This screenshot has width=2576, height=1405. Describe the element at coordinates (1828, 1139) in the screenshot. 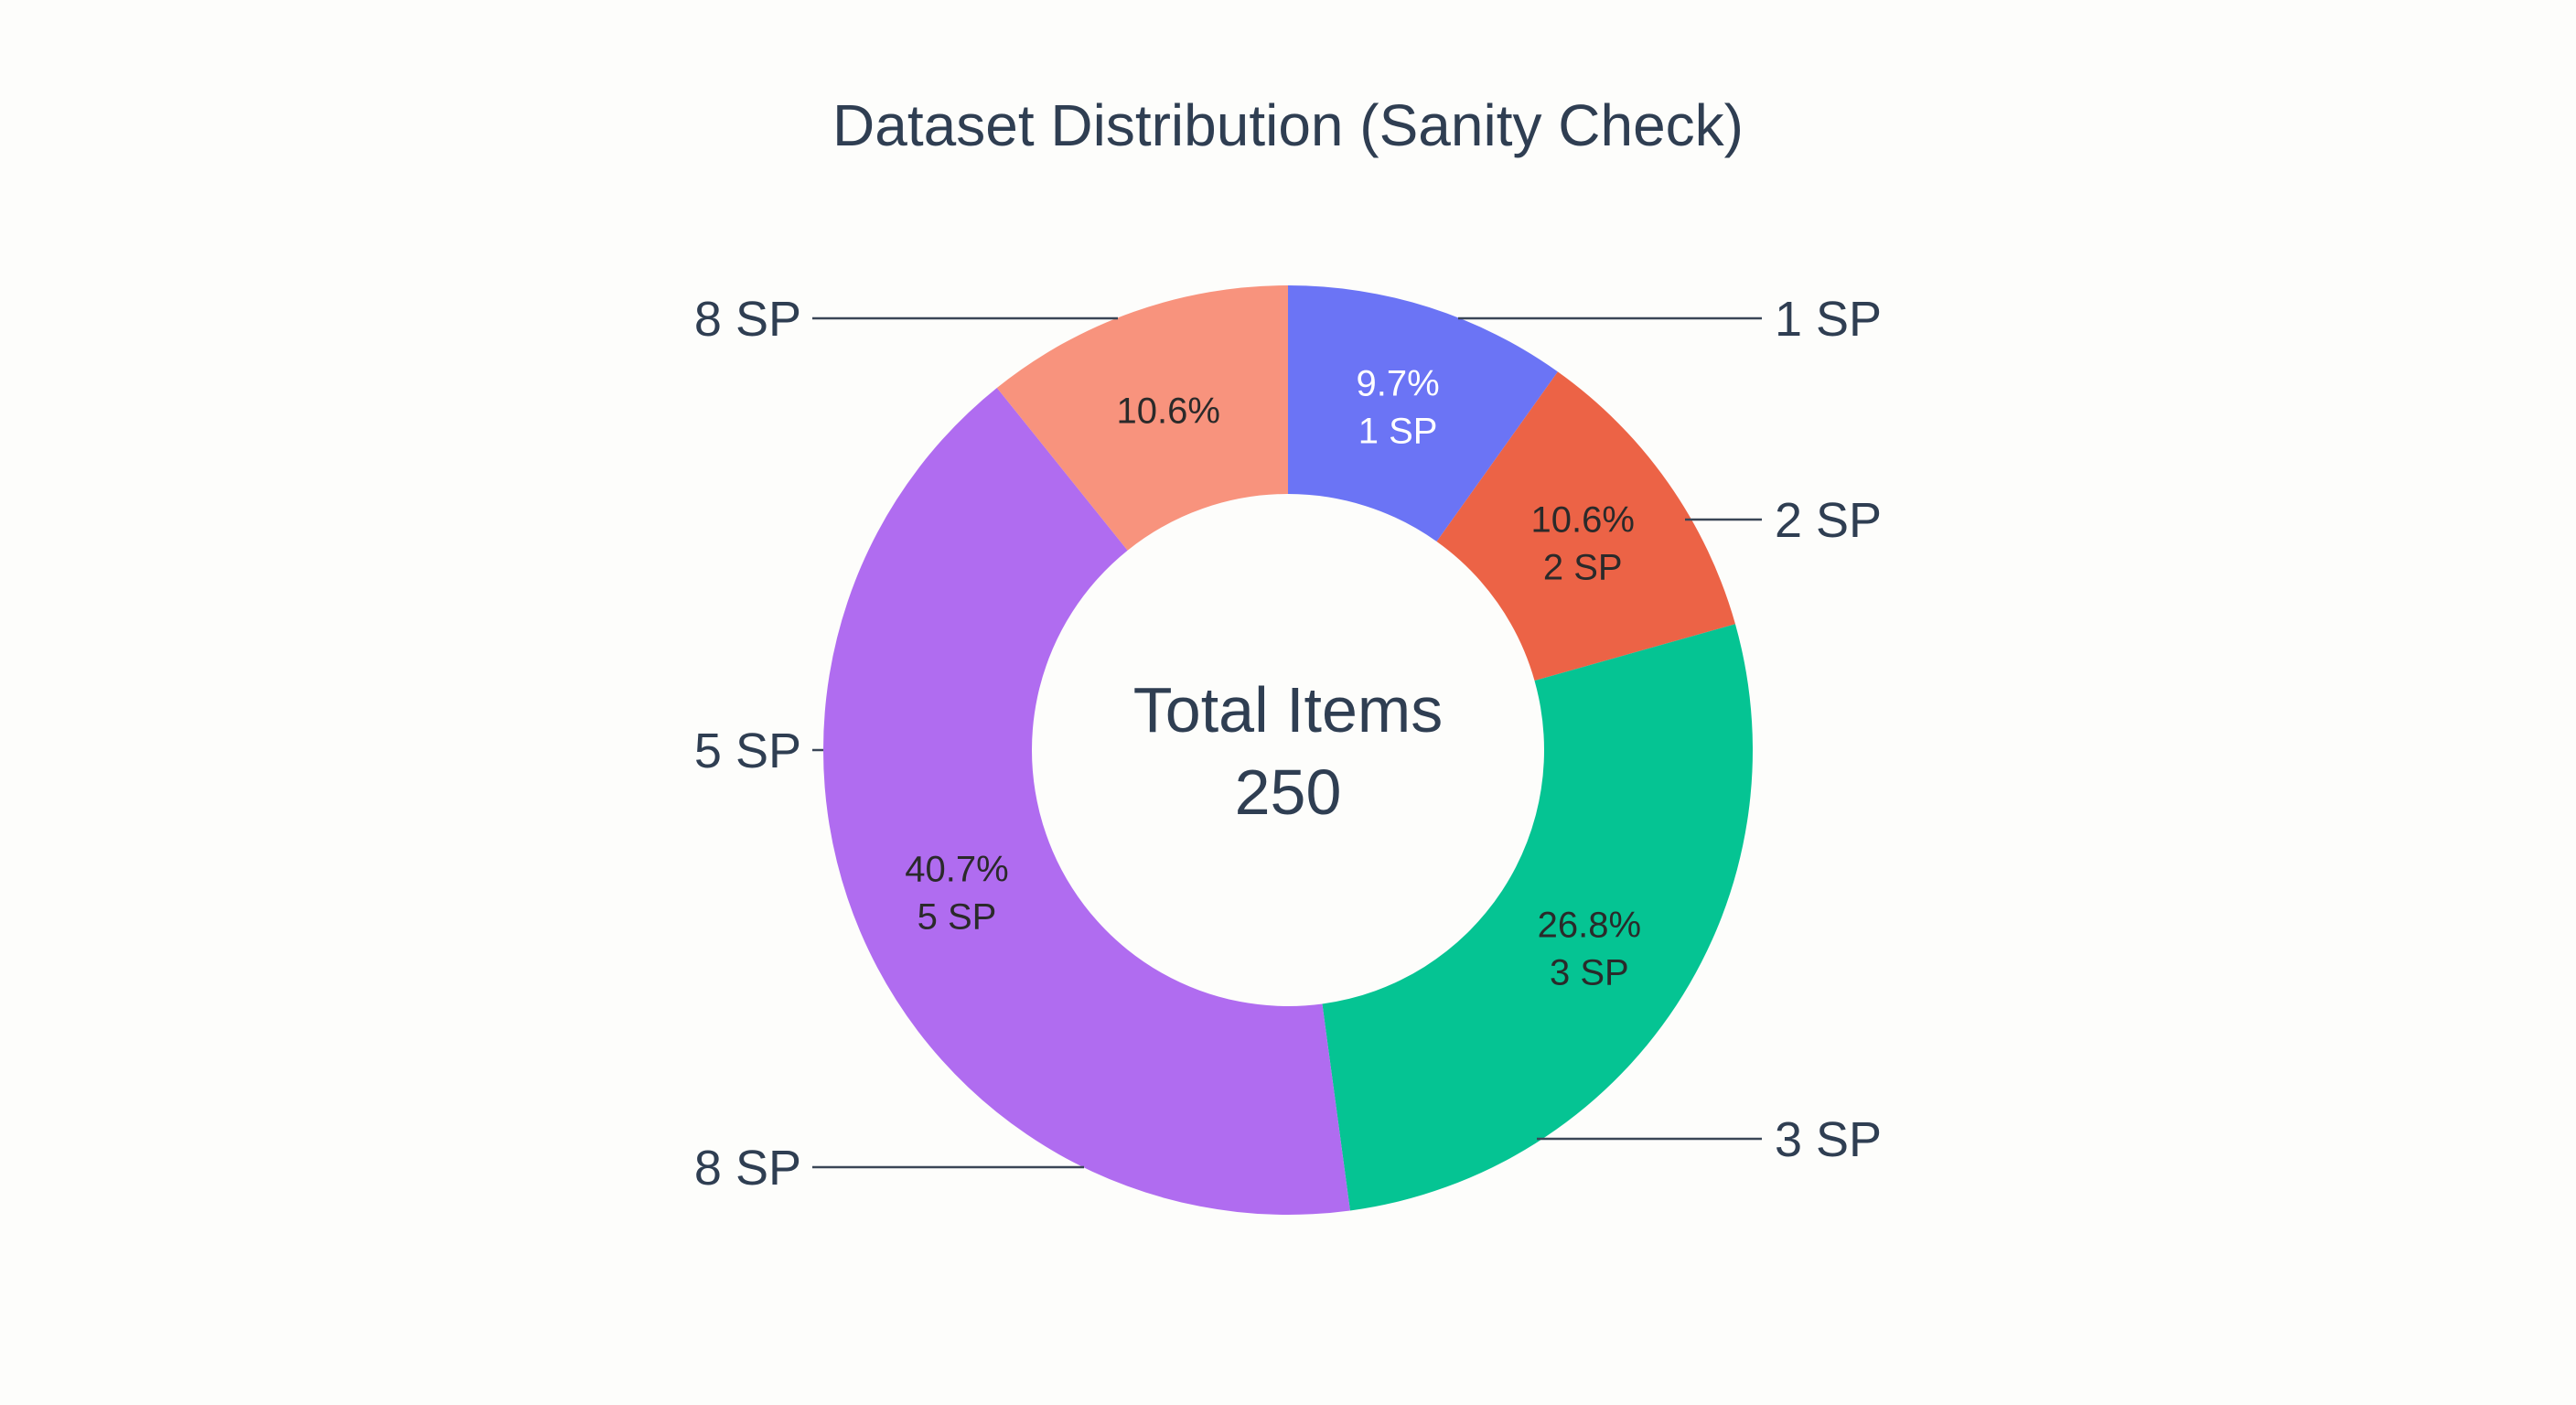

I see `outer-label-2: 3 SP` at that location.